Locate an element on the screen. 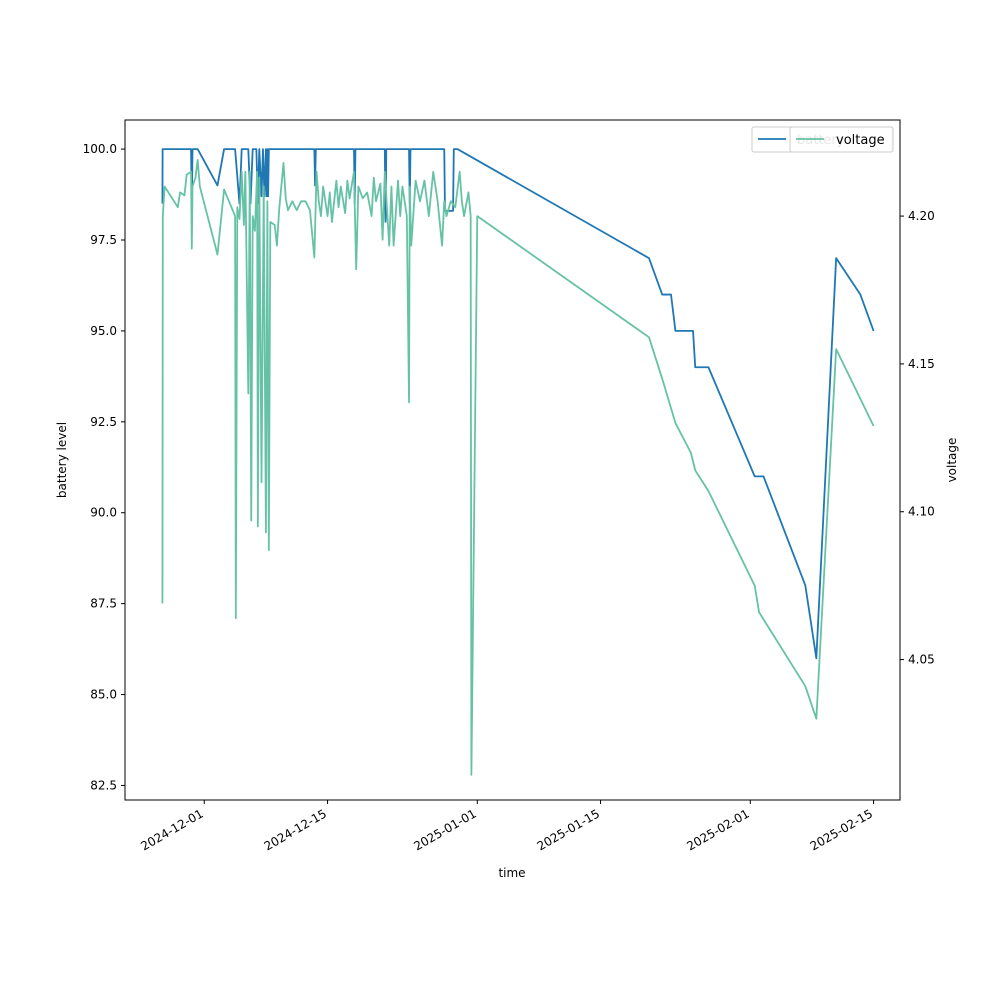  y-tick-label: 85.0 is located at coordinates (103, 695).